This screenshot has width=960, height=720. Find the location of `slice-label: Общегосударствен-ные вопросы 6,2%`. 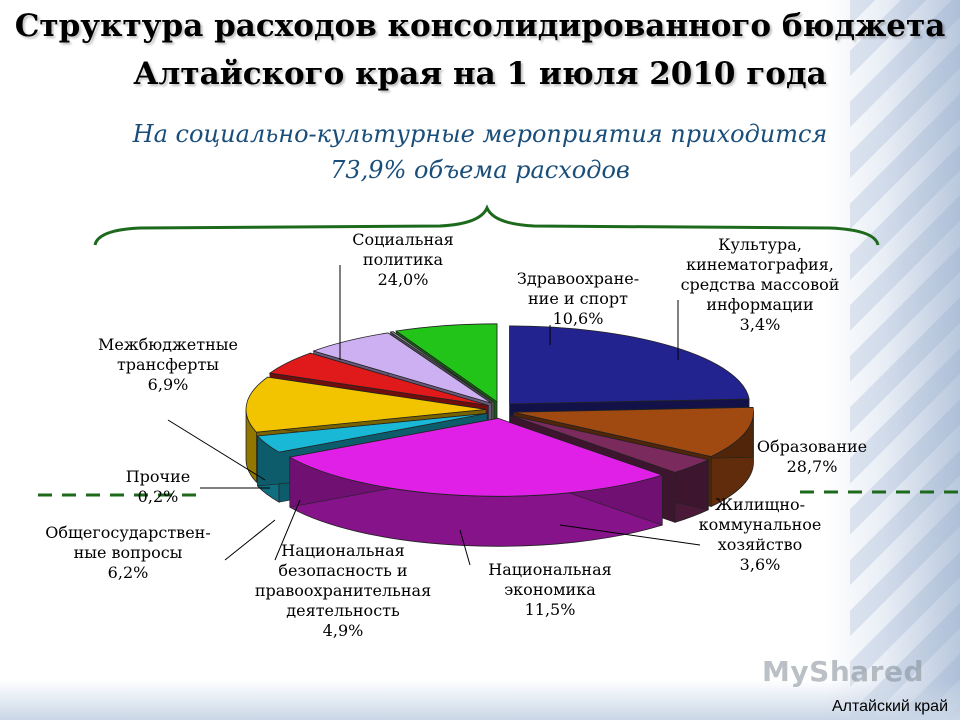

slice-label: Общегосударствен-ные вопросы 6,2% is located at coordinates (127, 552).